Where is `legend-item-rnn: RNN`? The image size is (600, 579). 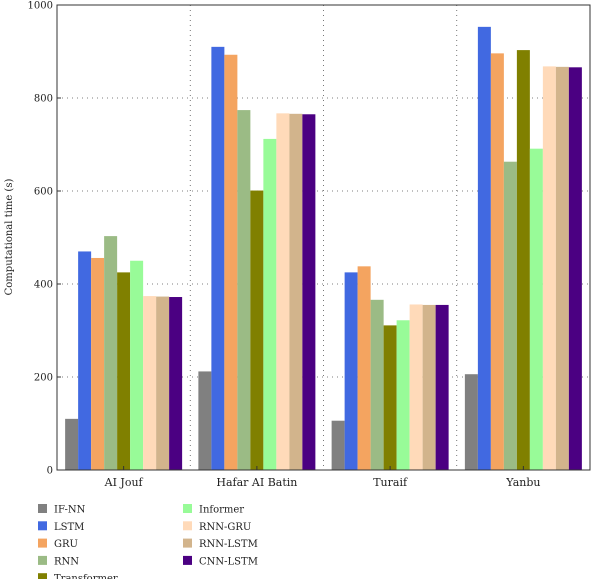 legend-item-rnn: RNN is located at coordinates (58, 561).